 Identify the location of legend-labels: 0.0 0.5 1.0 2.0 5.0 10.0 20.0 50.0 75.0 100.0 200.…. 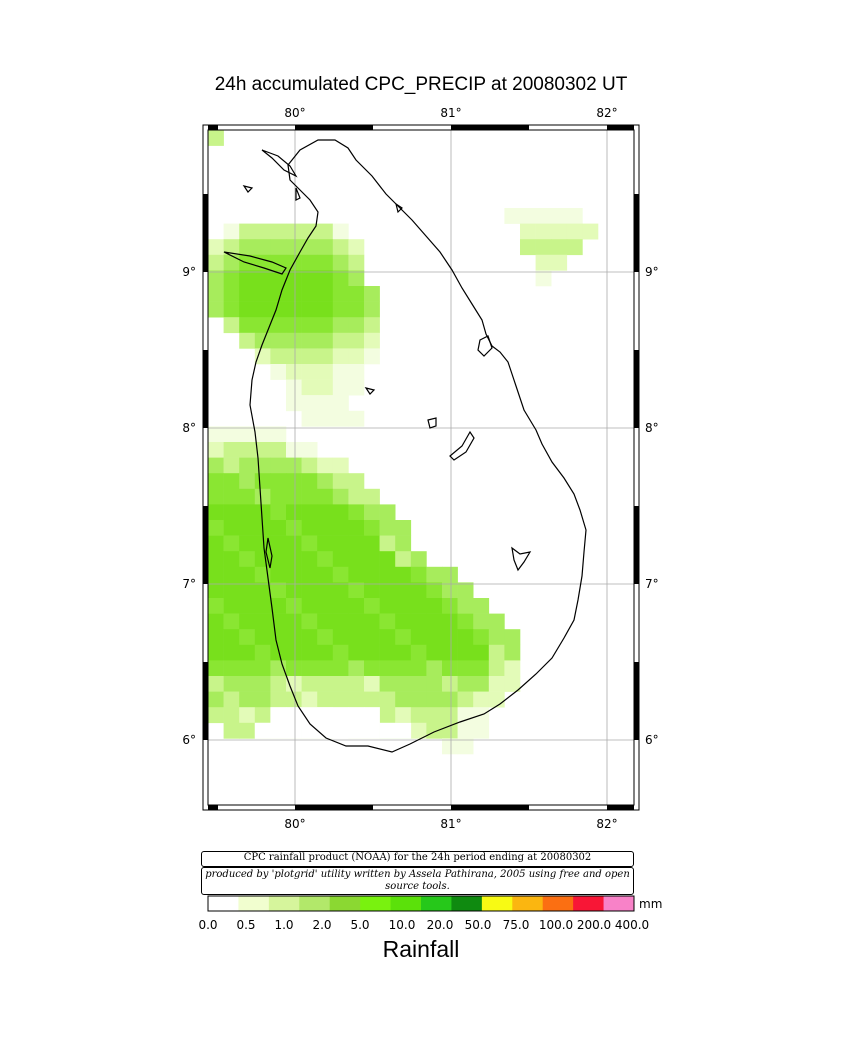
(423, 925).